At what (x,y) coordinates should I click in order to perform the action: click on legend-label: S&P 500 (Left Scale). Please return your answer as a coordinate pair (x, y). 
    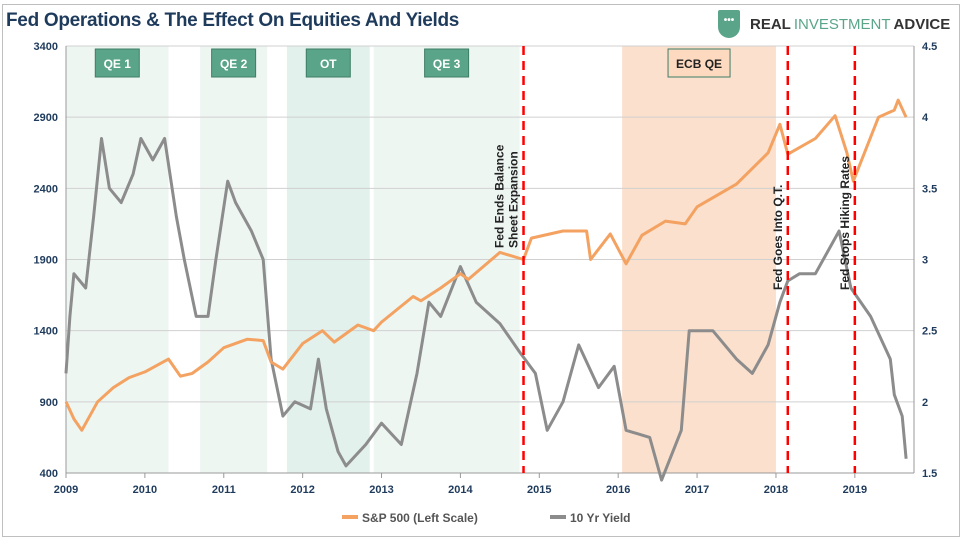
    Looking at the image, I should click on (420, 518).